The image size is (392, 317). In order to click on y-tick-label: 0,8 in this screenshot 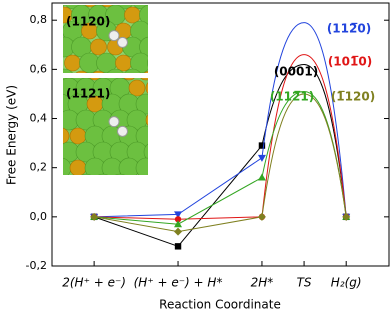, I will do `click(39, 19)`.